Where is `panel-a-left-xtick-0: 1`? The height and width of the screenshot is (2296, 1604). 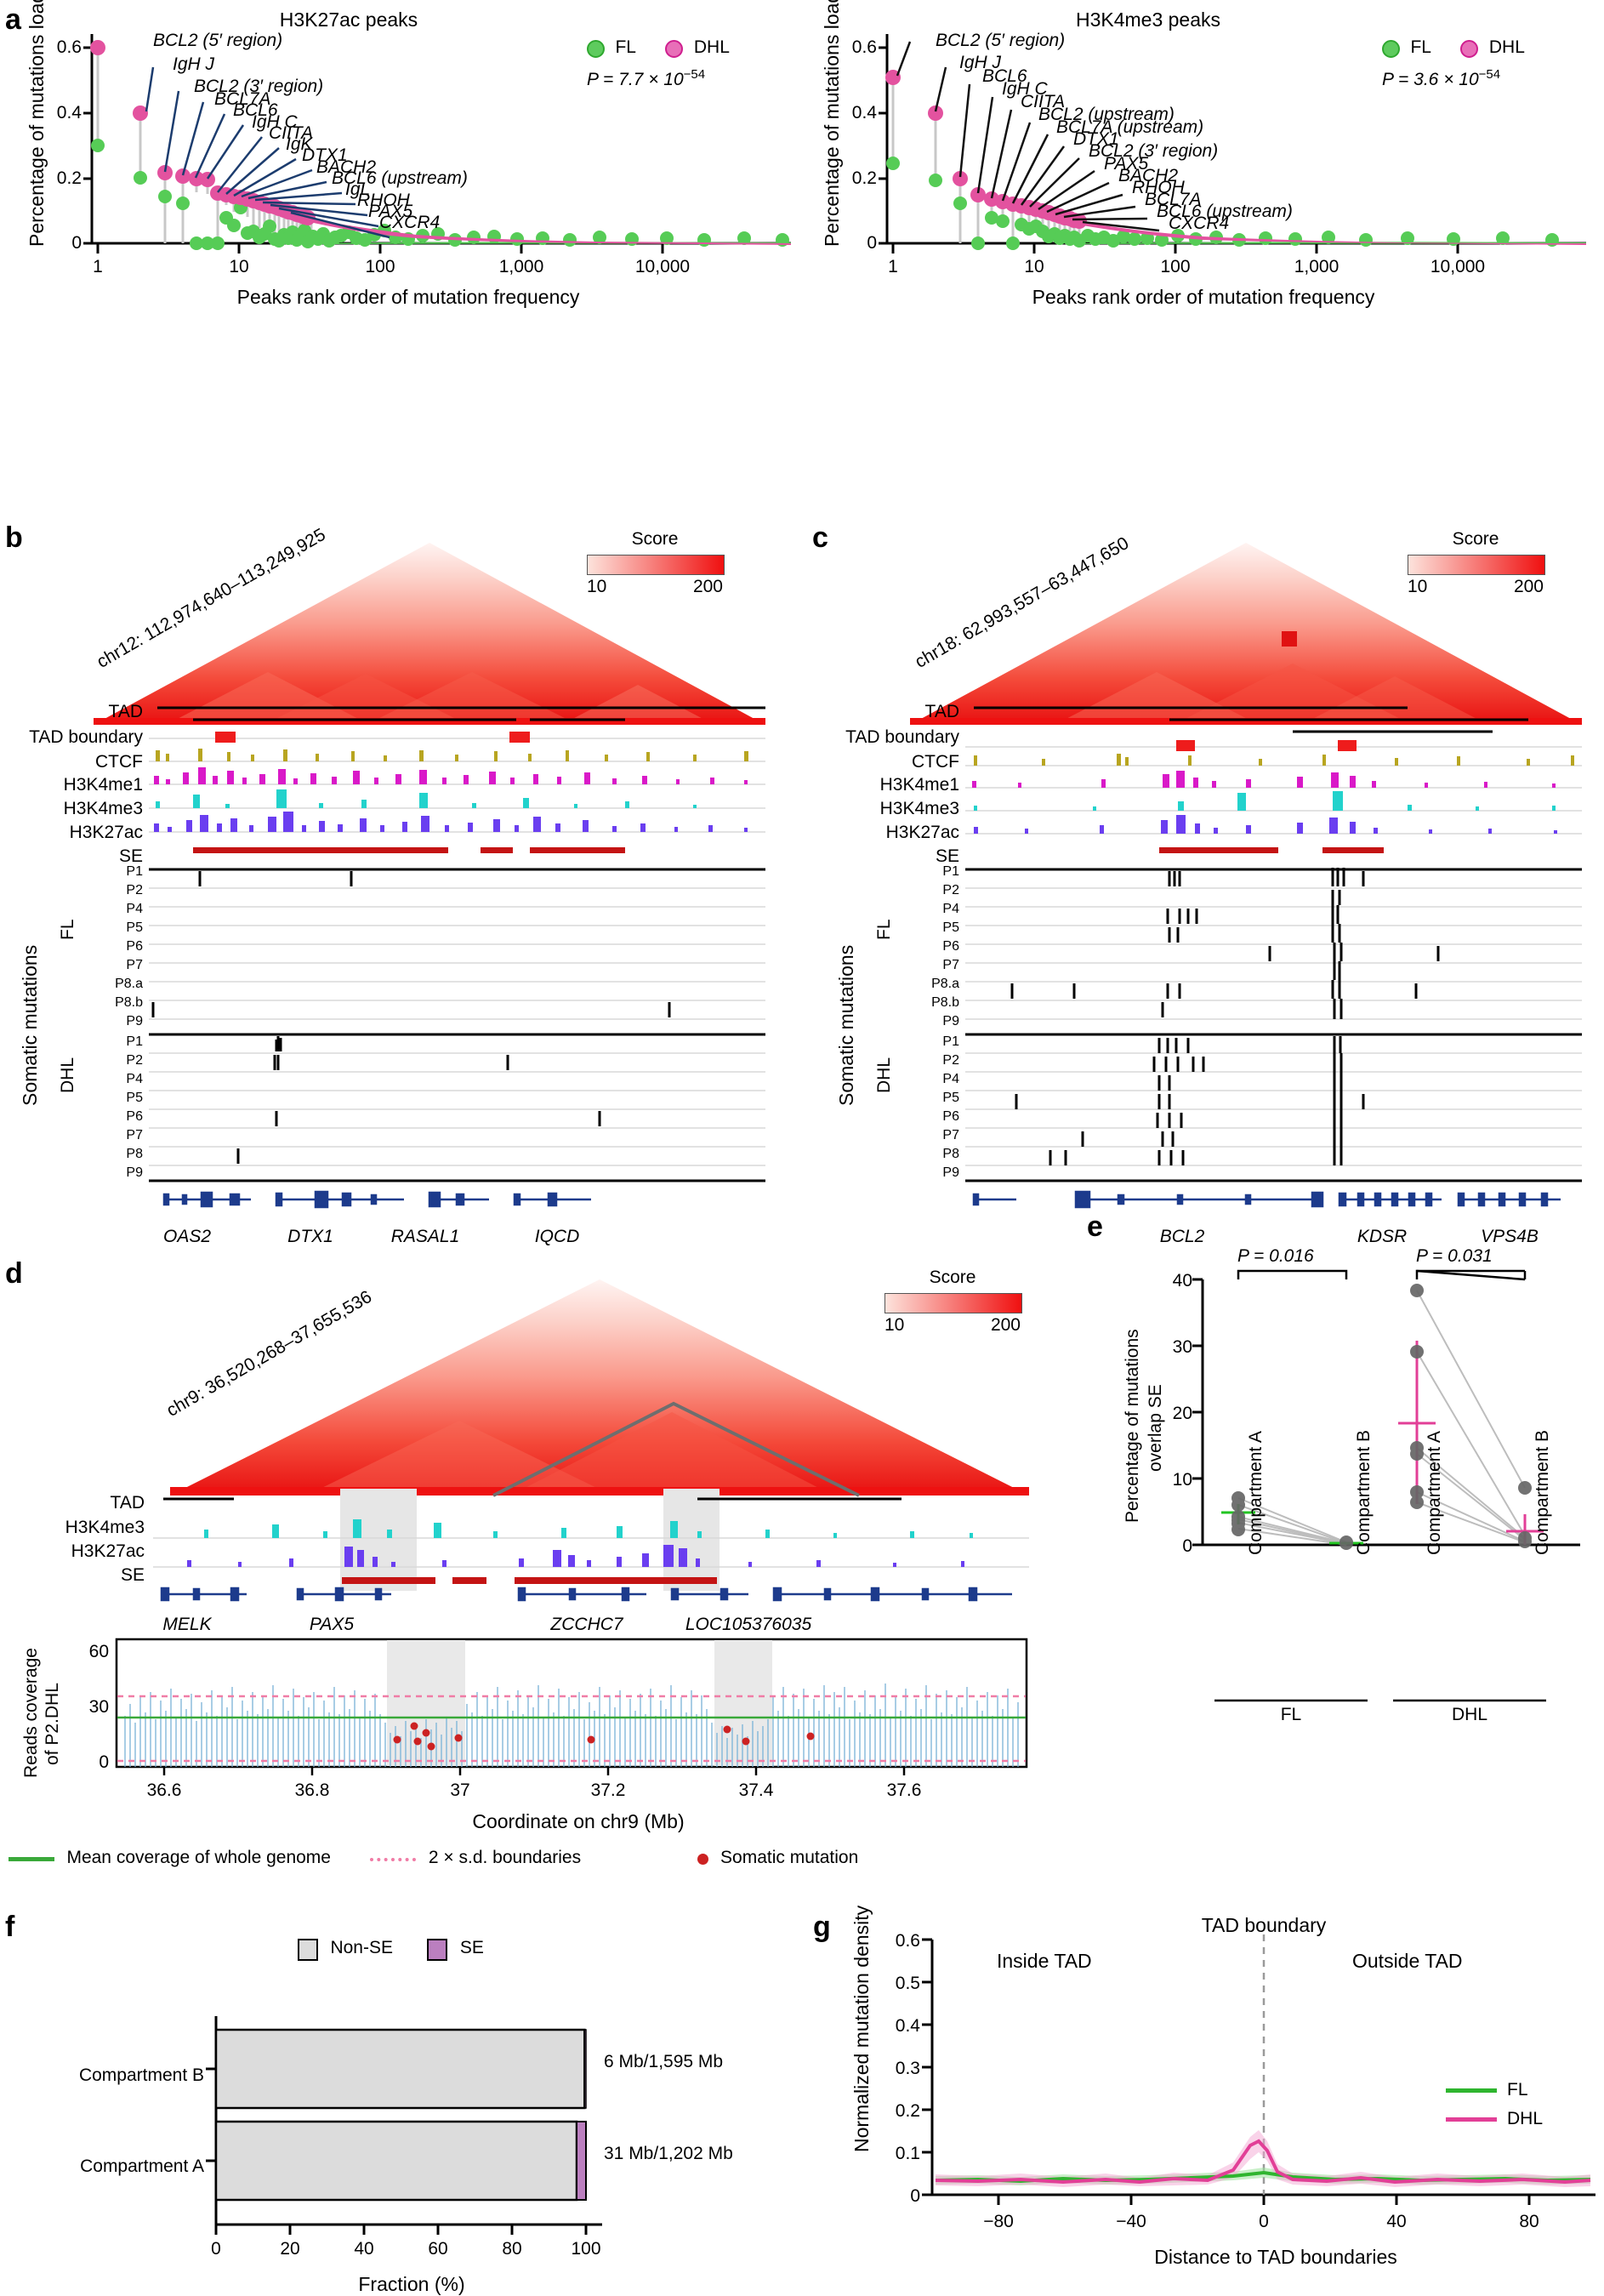 panel-a-left-xtick-0: 1 is located at coordinates (98, 266).